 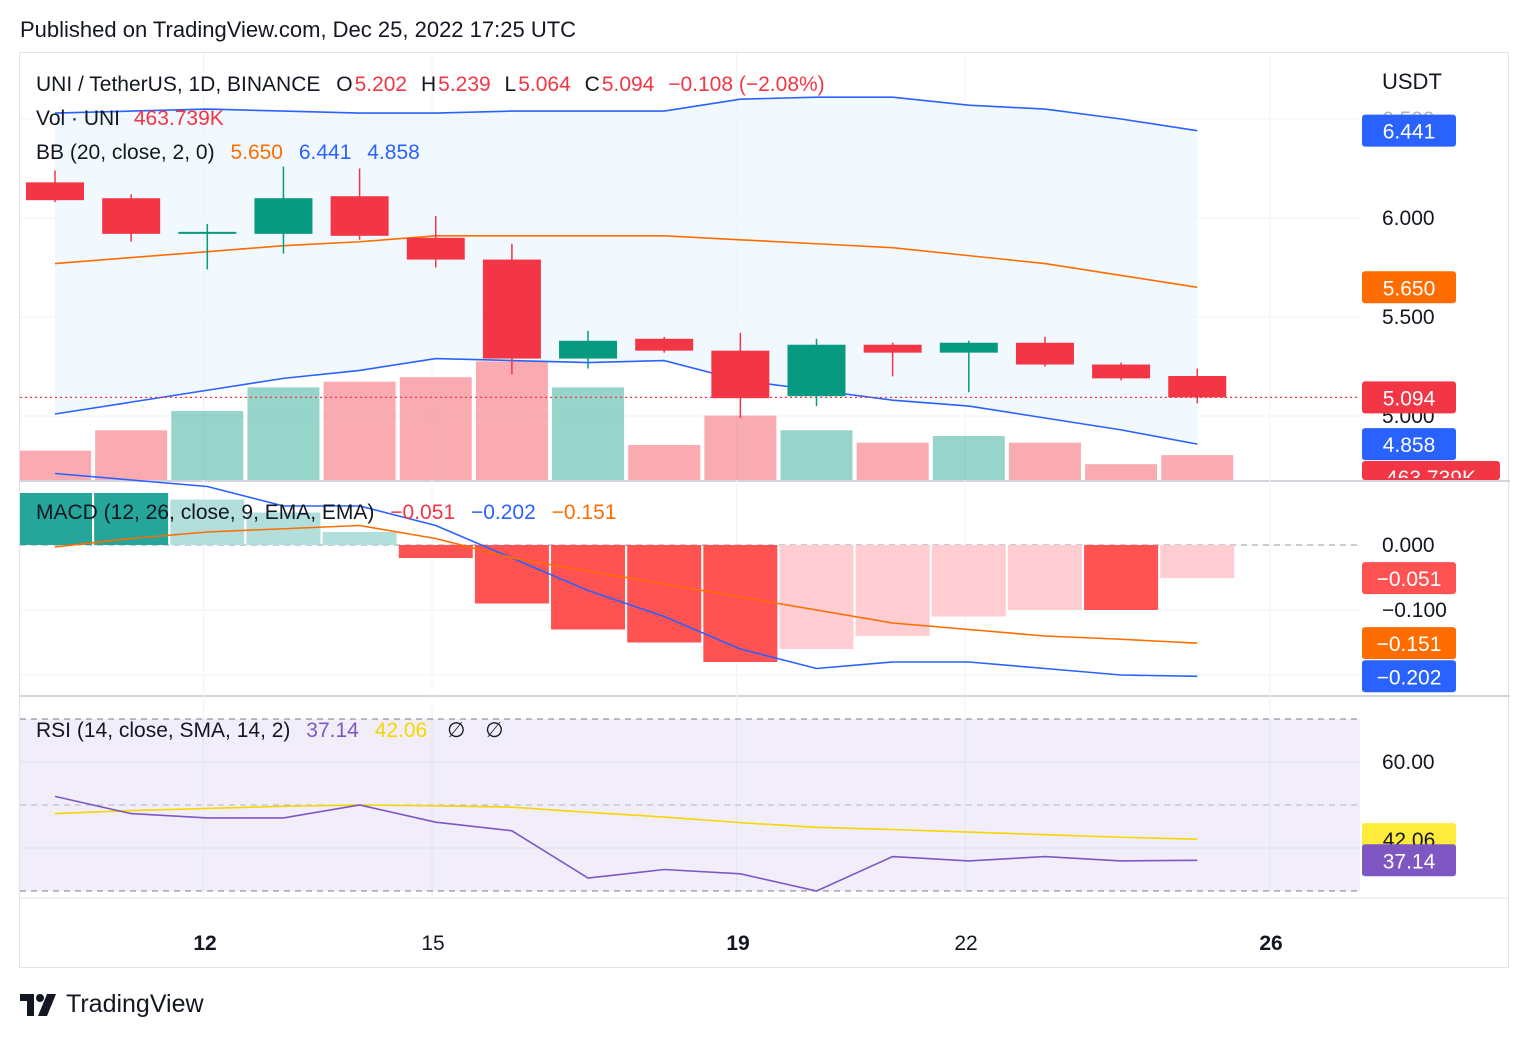 What do you see at coordinates (1408, 317) in the screenshot?
I see `price-tick-label: 5.500` at bounding box center [1408, 317].